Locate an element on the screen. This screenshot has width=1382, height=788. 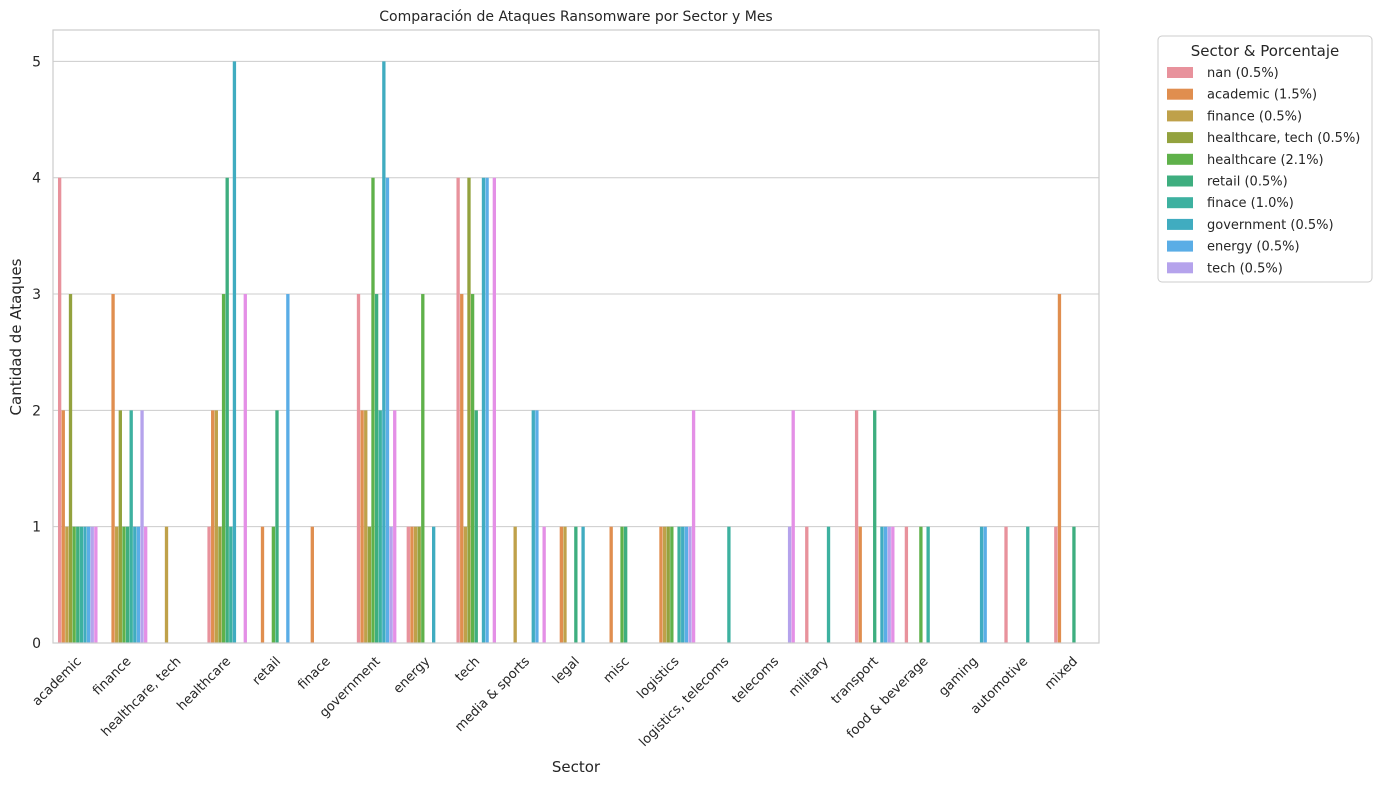
x-tick-label: healthcare is located at coordinates (205, 684).